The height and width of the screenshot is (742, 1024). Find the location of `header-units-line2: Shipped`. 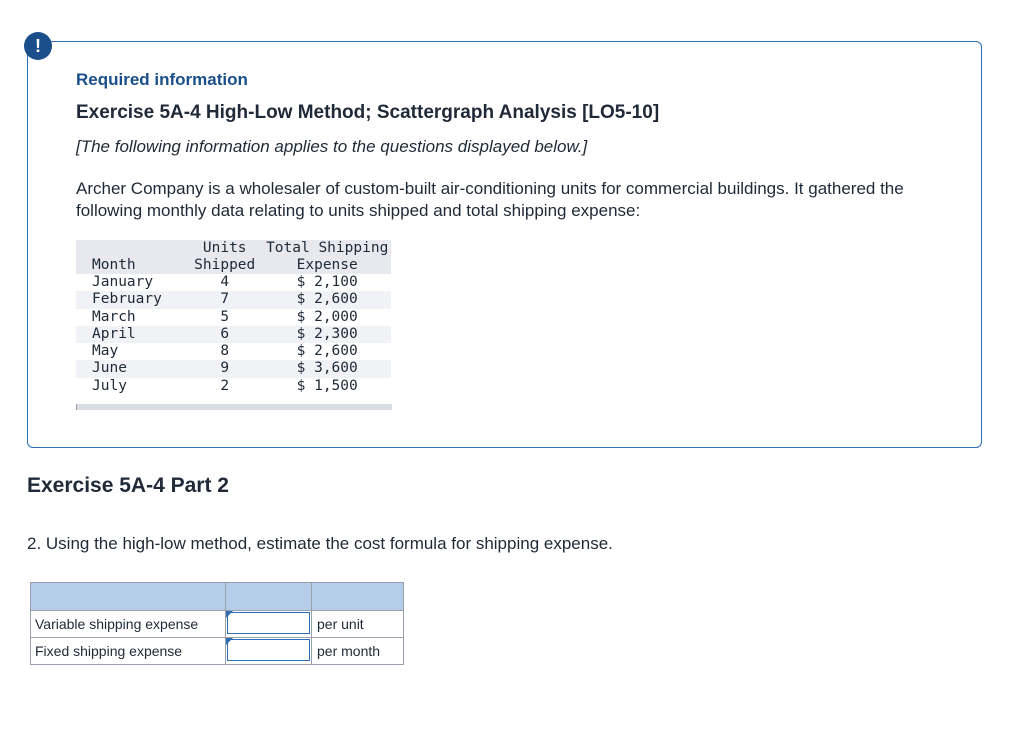

header-units-line2: Shipped is located at coordinates (225, 265).